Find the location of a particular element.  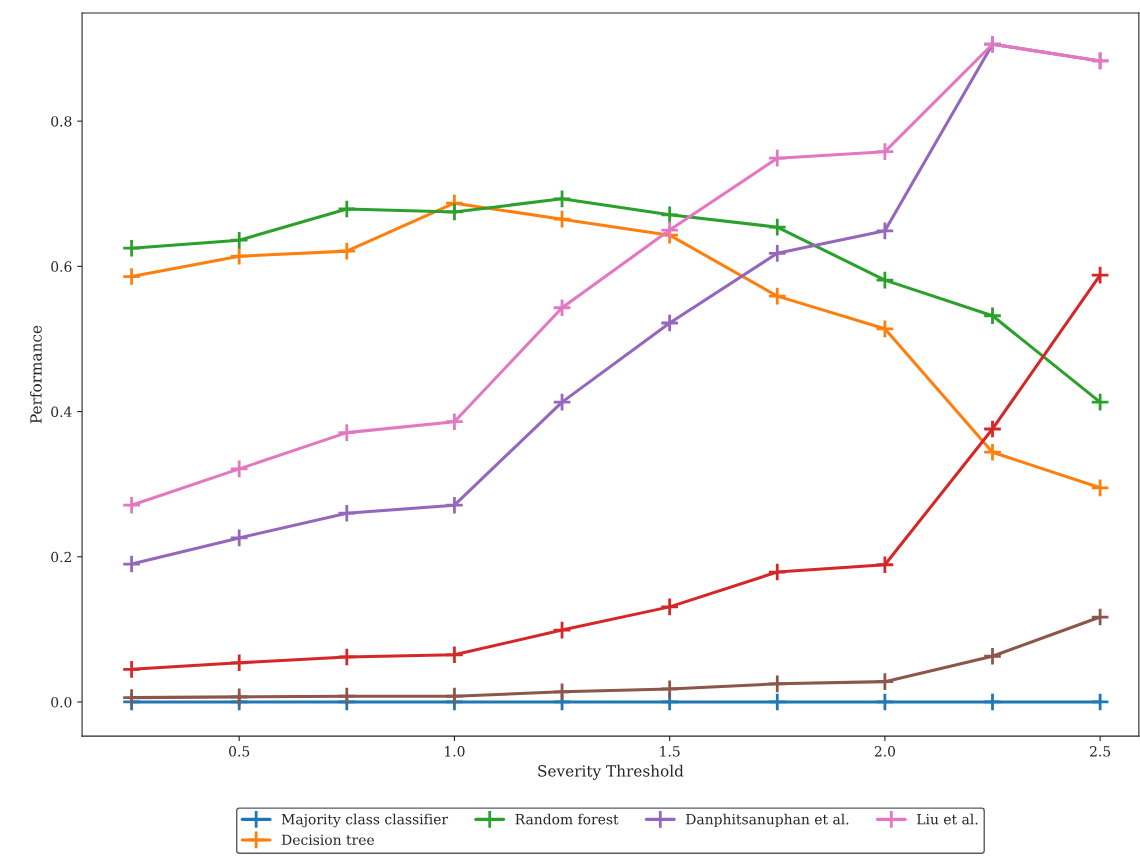

x-tick-label: 2.0 is located at coordinates (885, 751).